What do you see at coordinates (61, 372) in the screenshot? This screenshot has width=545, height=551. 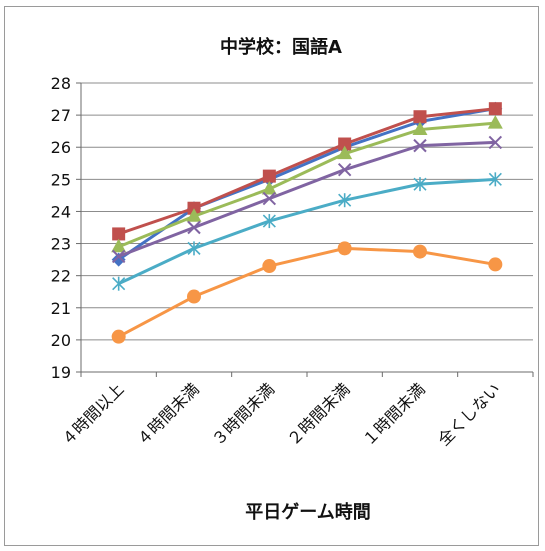 I see `y-tick-label: 19` at bounding box center [61, 372].